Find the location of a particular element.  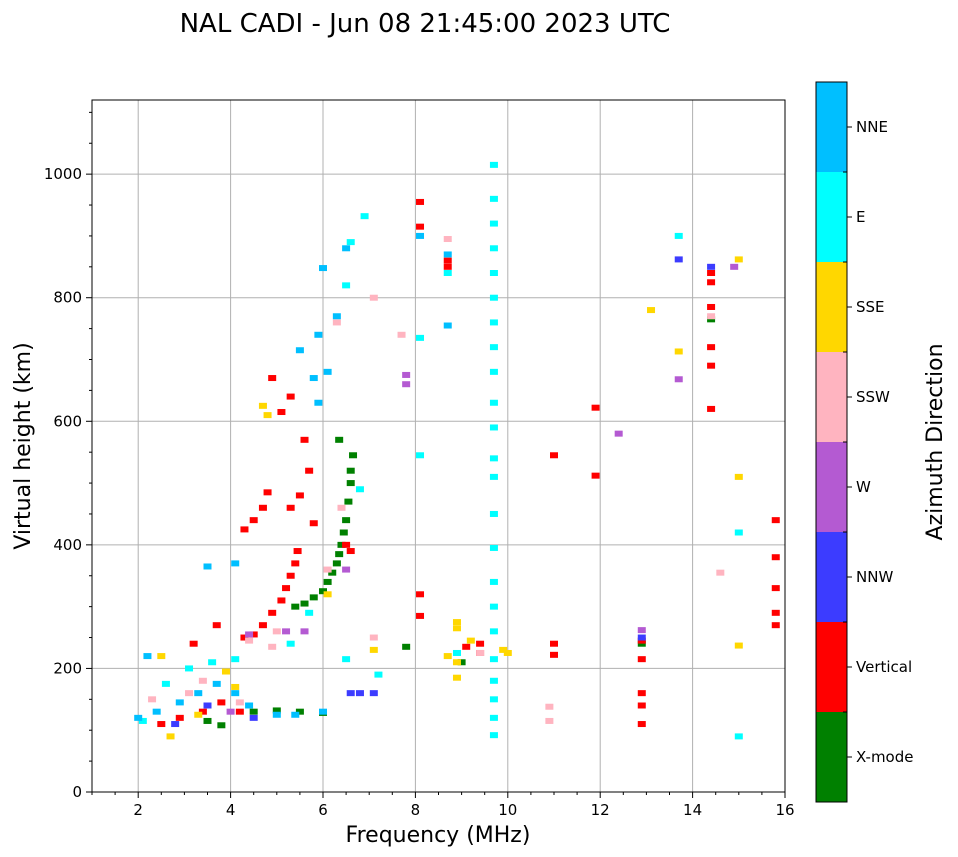

x-axis-ticks: 2 4 6 8 10 12 14 16 is located at coordinates (443, 805).